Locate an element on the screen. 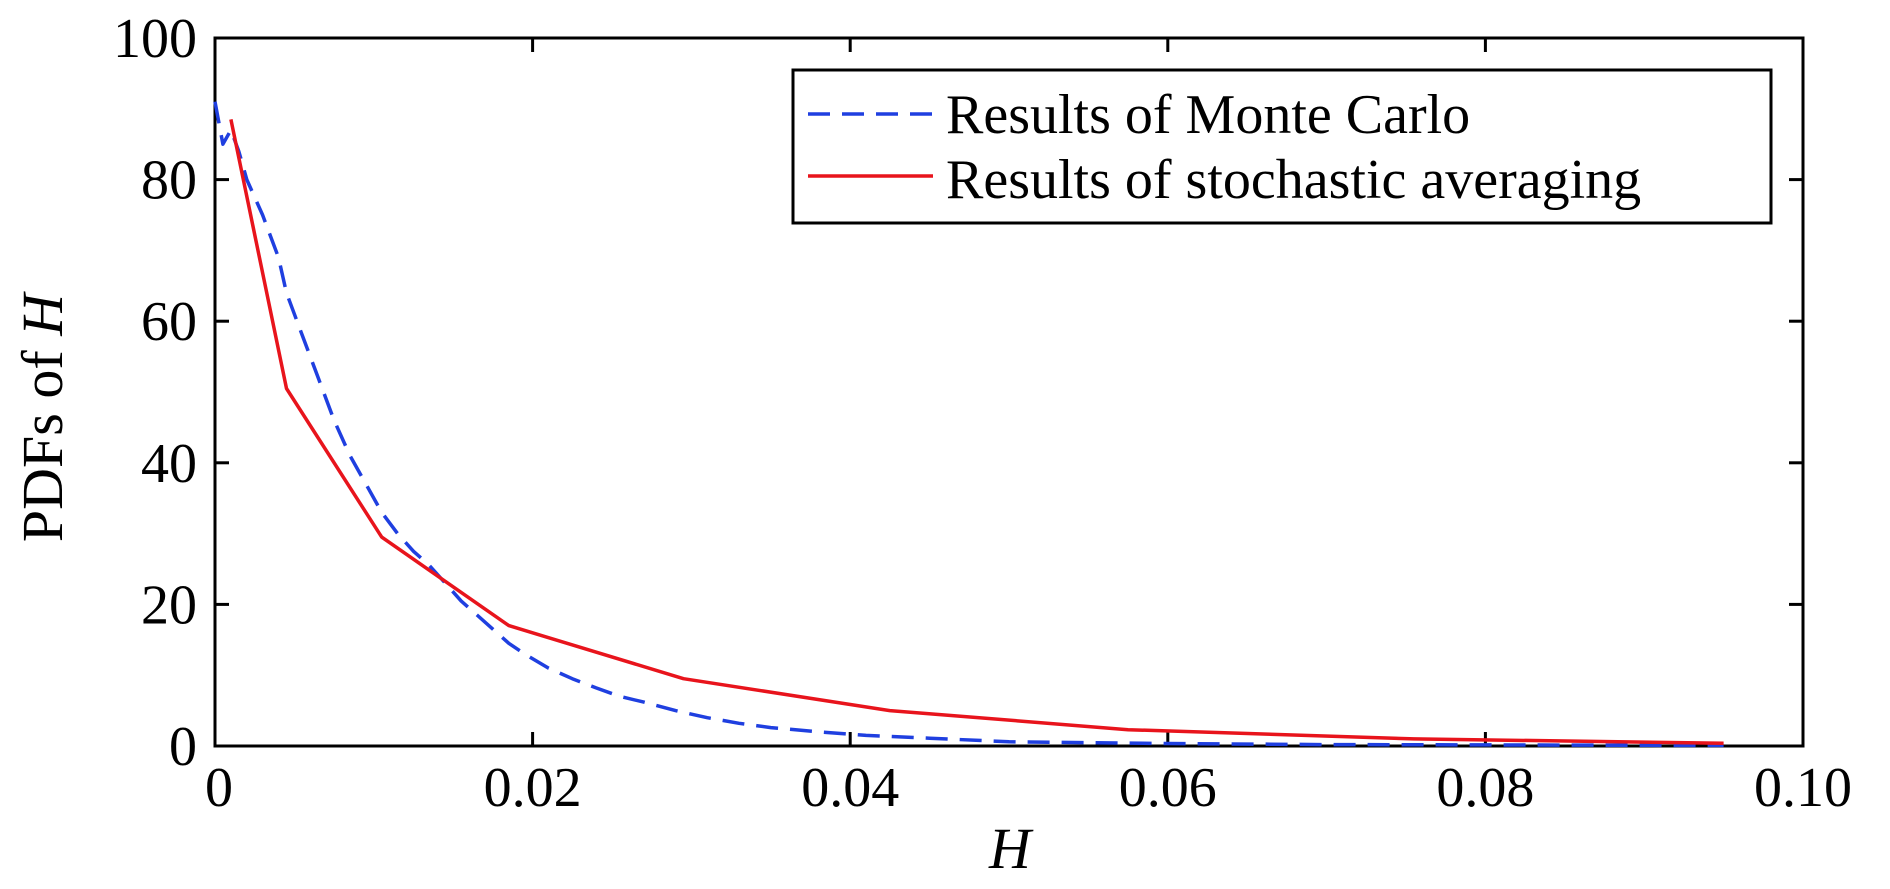 The width and height of the screenshot is (1890, 889). x-tick-label: 0.04 is located at coordinates (850, 788).